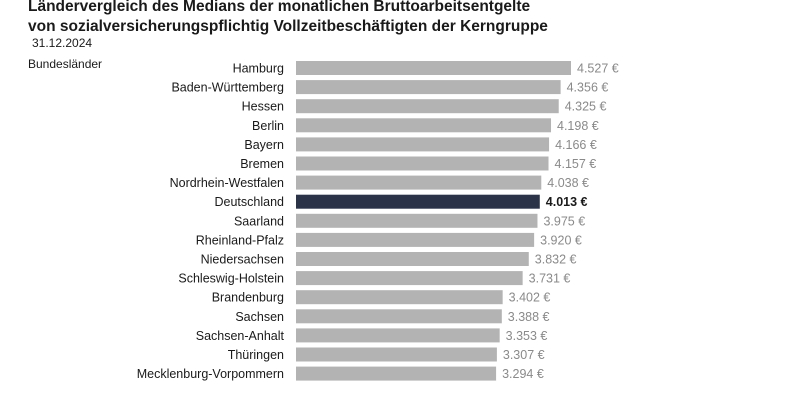 Image resolution: width=800 pixels, height=400 pixels. I want to click on value-label-baden-wuerttemberg: 4.356 €, so click(588, 88).